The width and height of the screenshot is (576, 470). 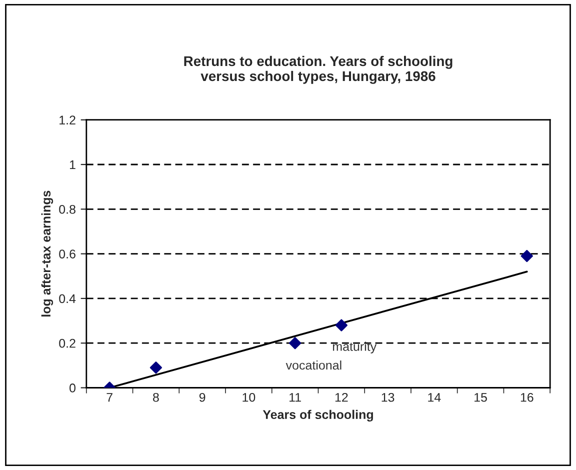 I want to click on y-tick-label: 1.2, so click(x=68, y=120).